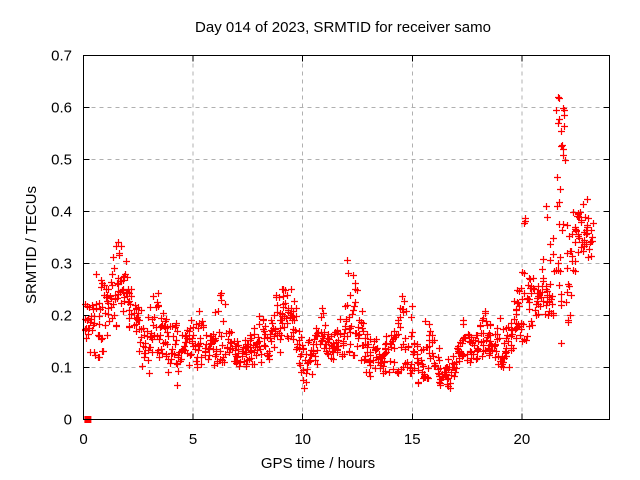  Describe the element at coordinates (521, 439) in the screenshot. I see `x-tick-label: 20` at that location.